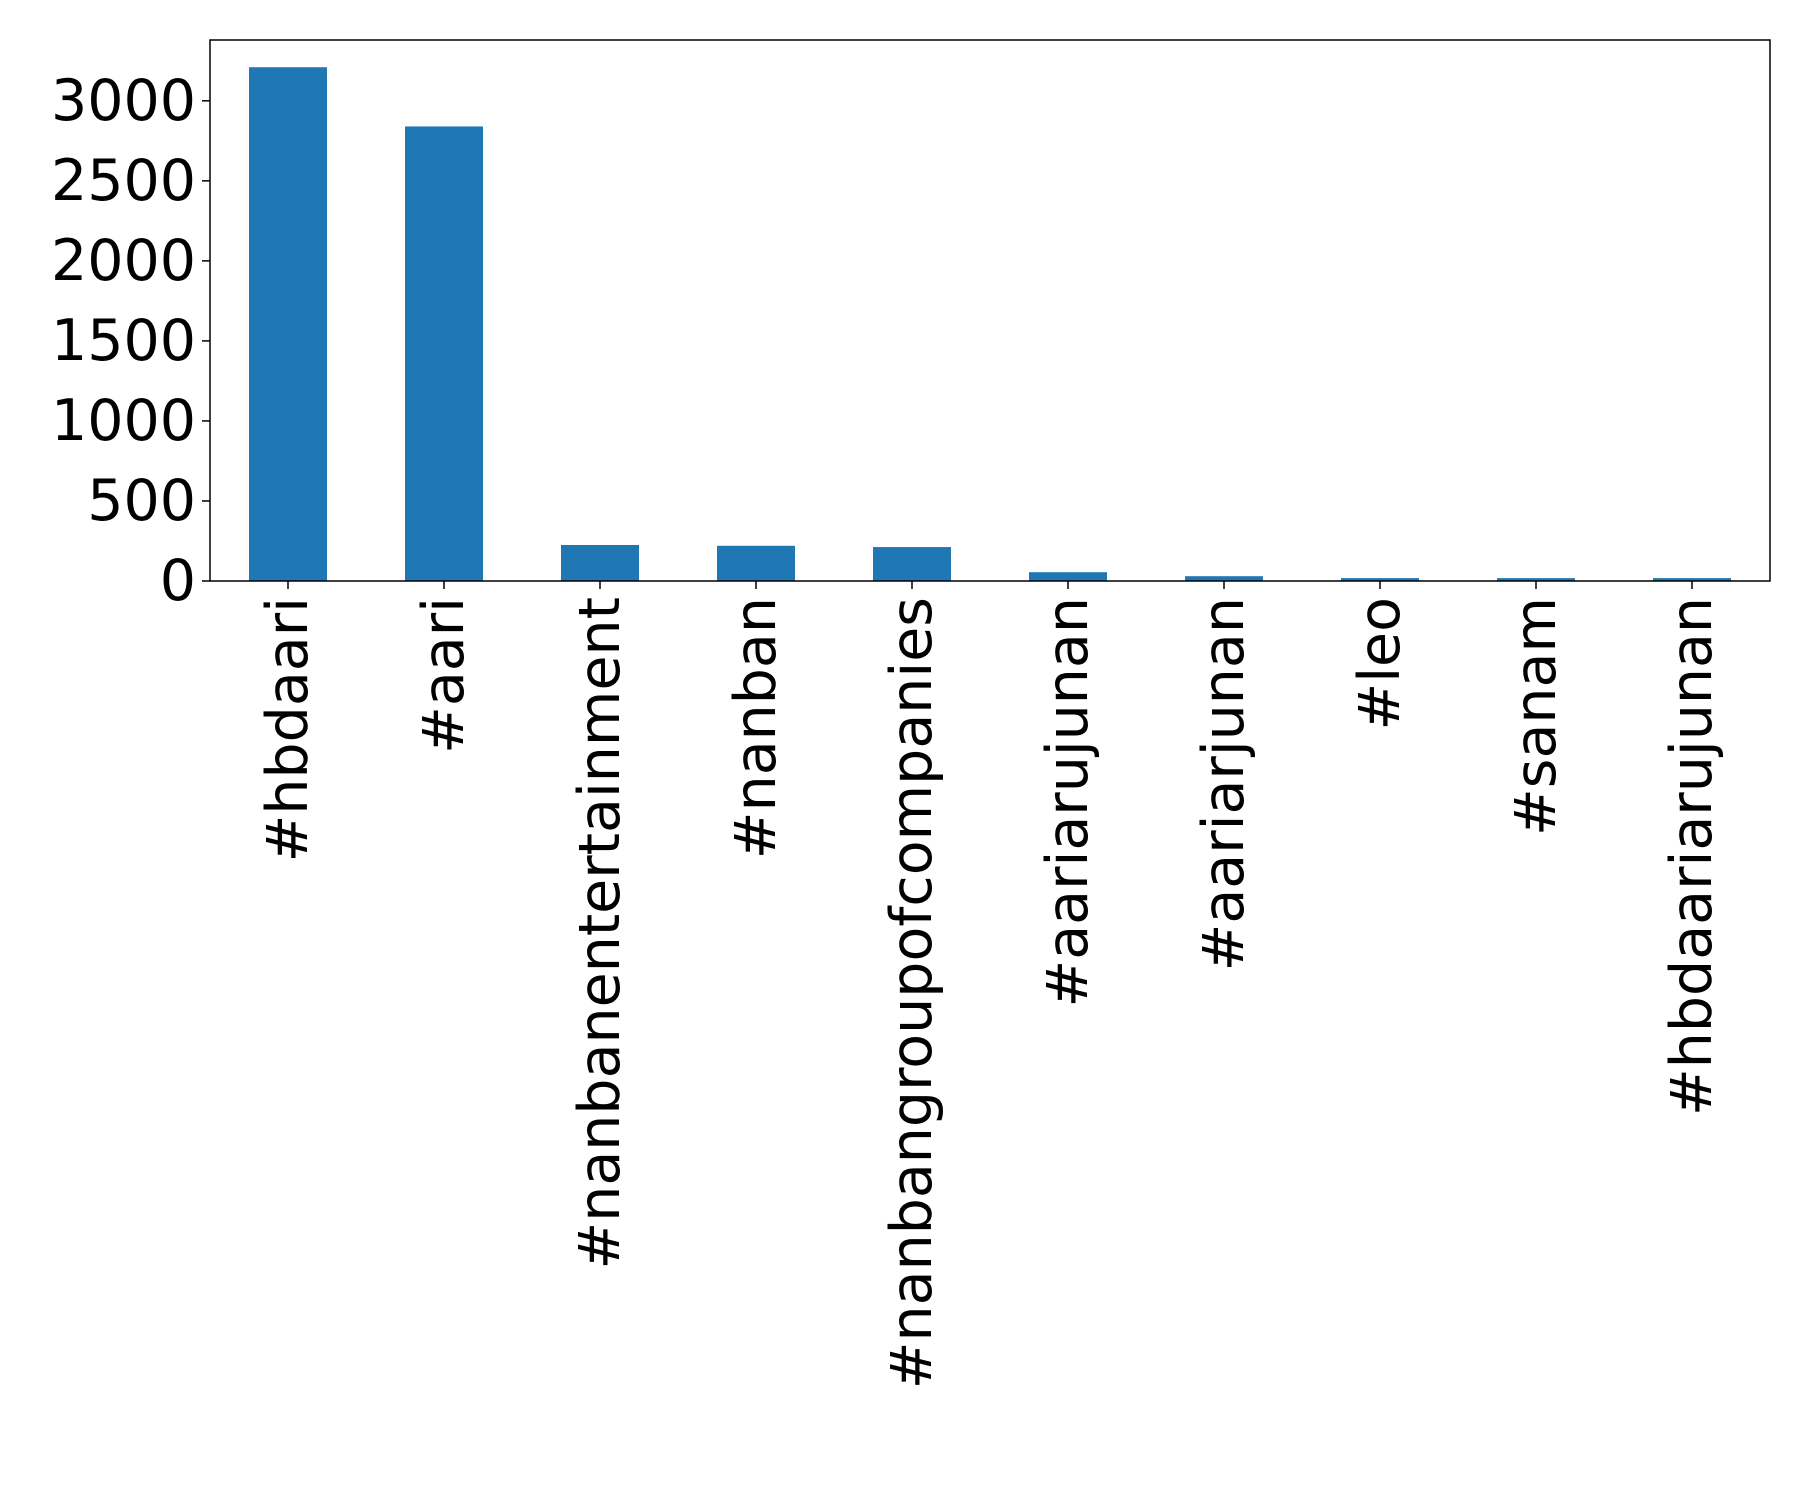 The height and width of the screenshot is (1496, 1798). I want to click on bar-nanban, so click(756, 563).